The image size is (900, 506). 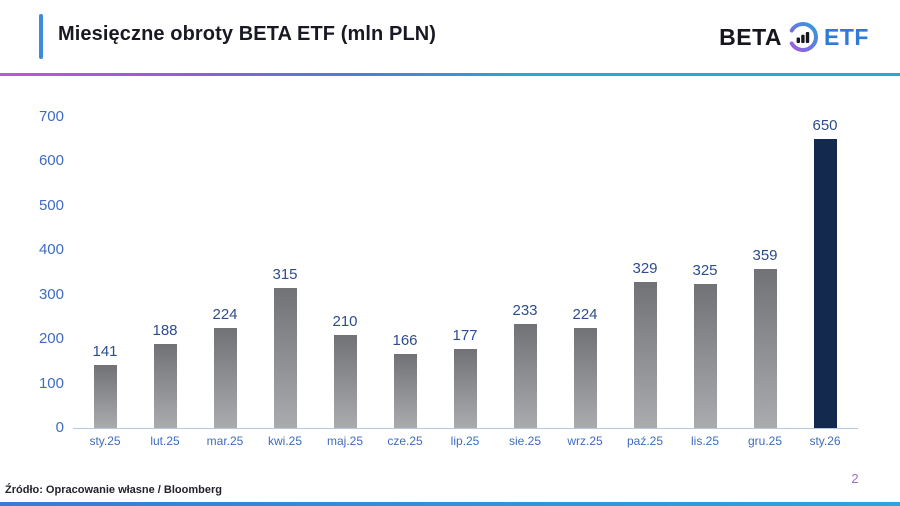 I want to click on bar-value-label: 188, so click(x=165, y=331).